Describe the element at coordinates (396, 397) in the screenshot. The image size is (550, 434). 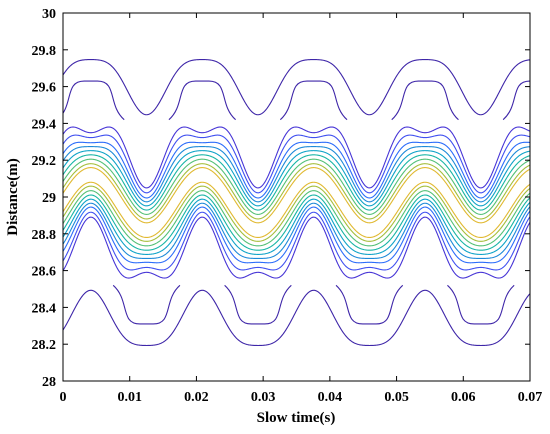
I see `x-tick-label: 0.05` at that location.